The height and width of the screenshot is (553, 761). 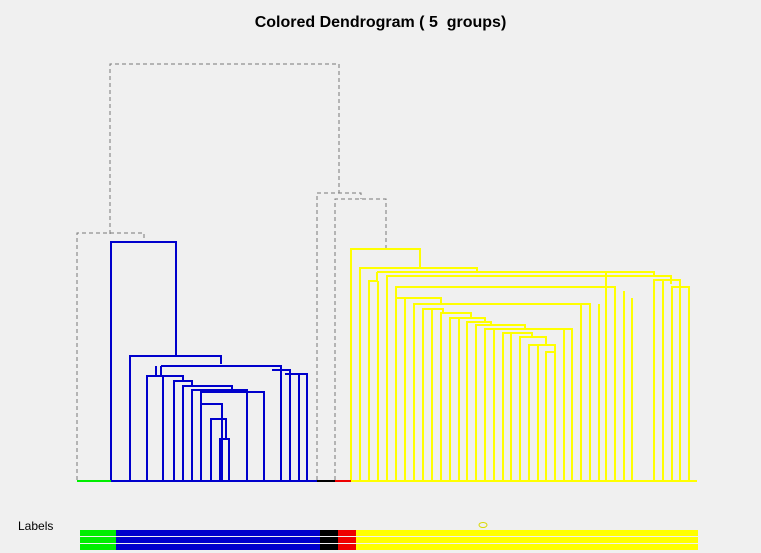 I want to click on left-cluster-link, so click(x=110, y=356).